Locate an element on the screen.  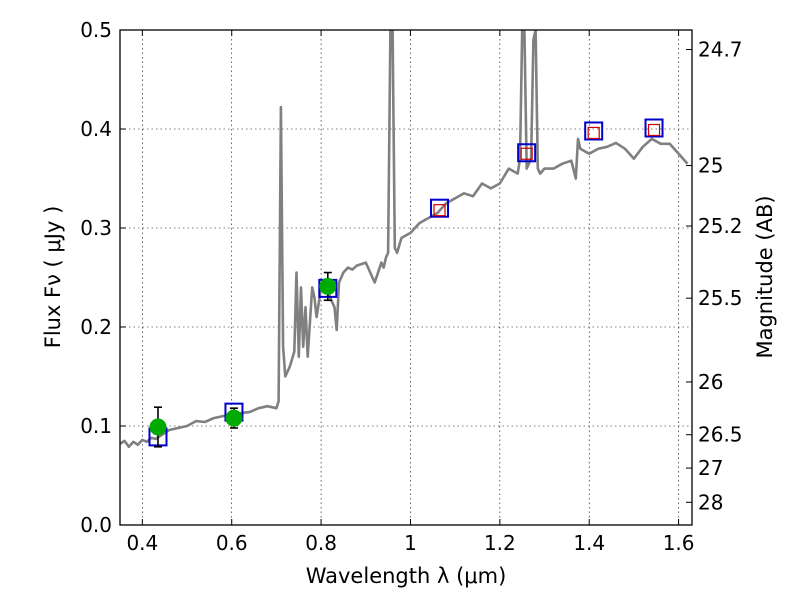
x-tick-label: 1 is located at coordinates (410, 543).